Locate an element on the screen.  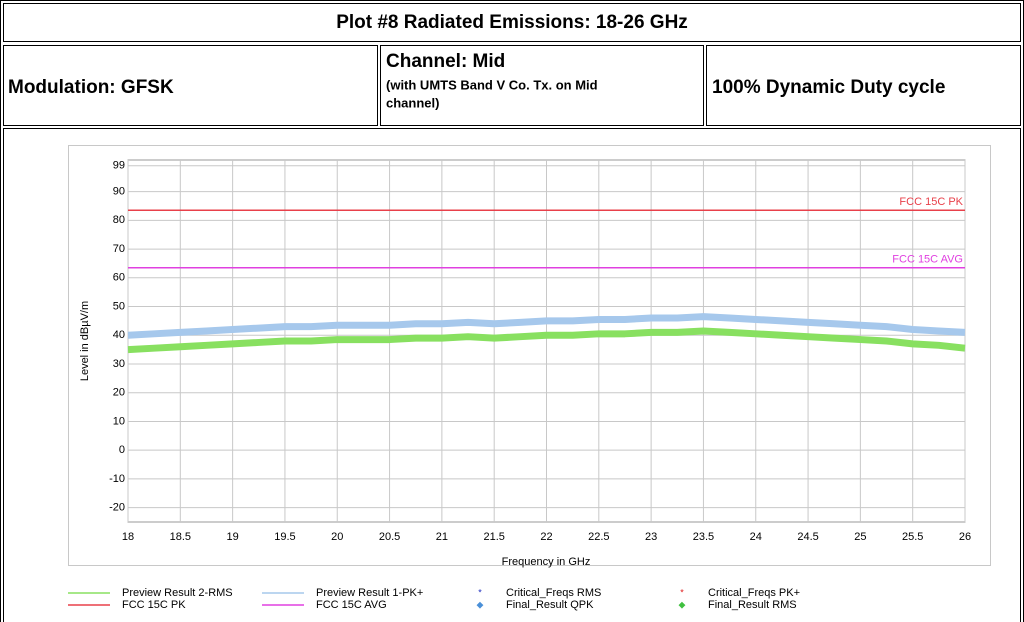
y-tick-label: 0 is located at coordinates (122, 450).